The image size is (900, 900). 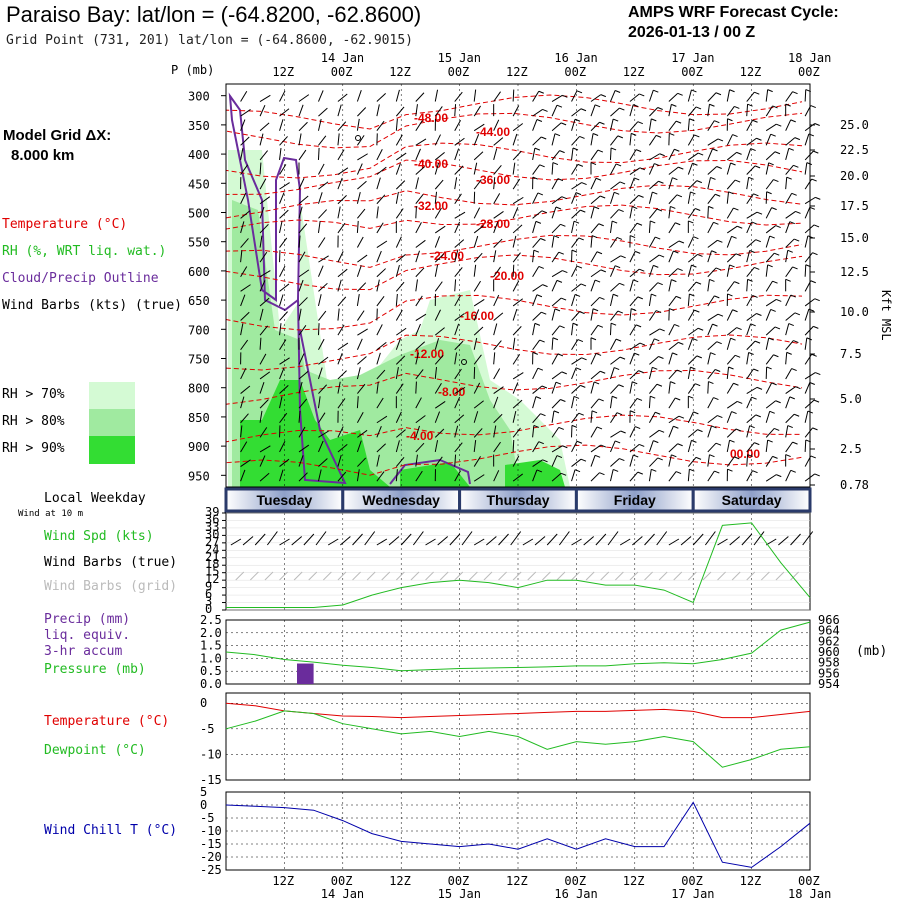 I want to click on bottom-hour-label: 00Z, so click(x=459, y=881).